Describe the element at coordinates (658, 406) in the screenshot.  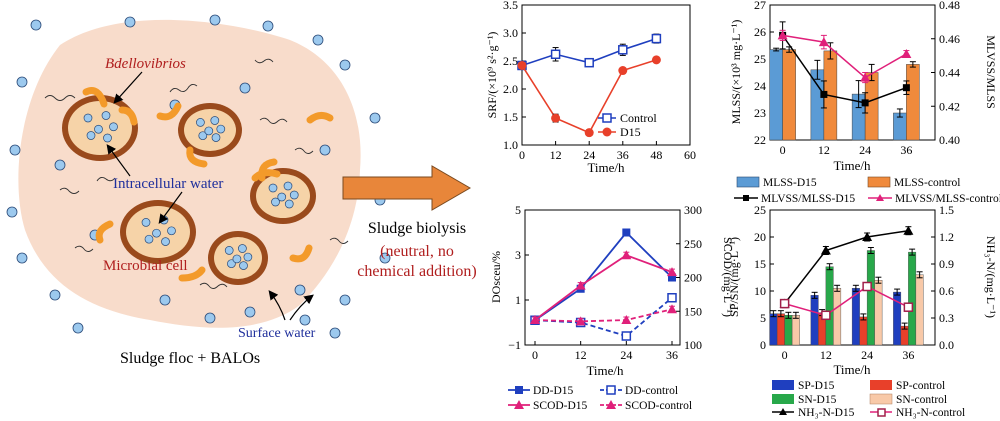
I see `legend-scod-control: SCOD-control` at that location.